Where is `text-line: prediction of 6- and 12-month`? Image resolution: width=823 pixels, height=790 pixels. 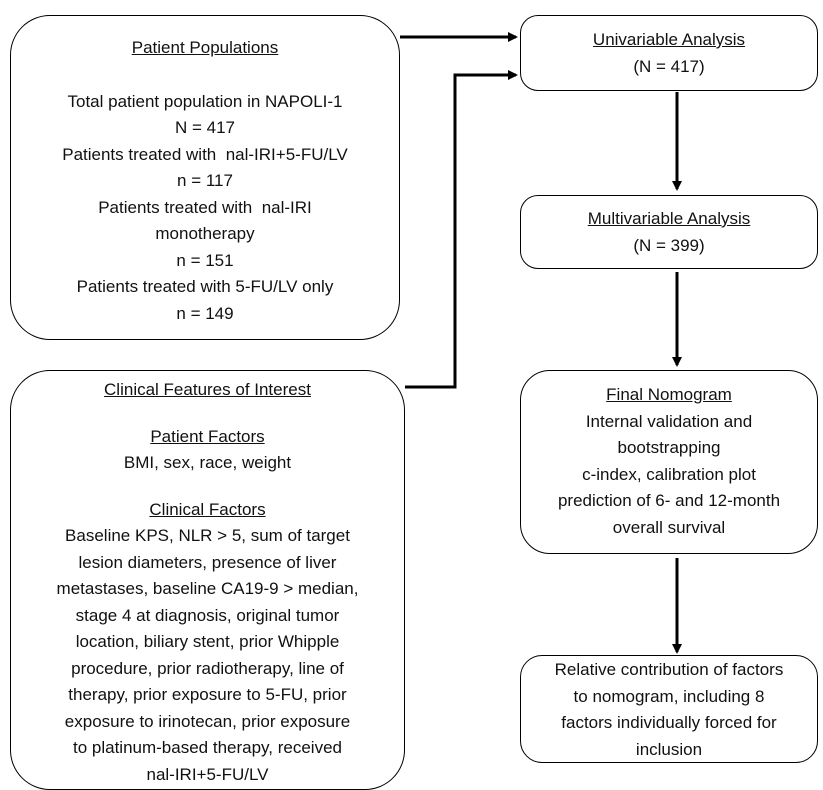
text-line: prediction of 6- and 12-month is located at coordinates (669, 500).